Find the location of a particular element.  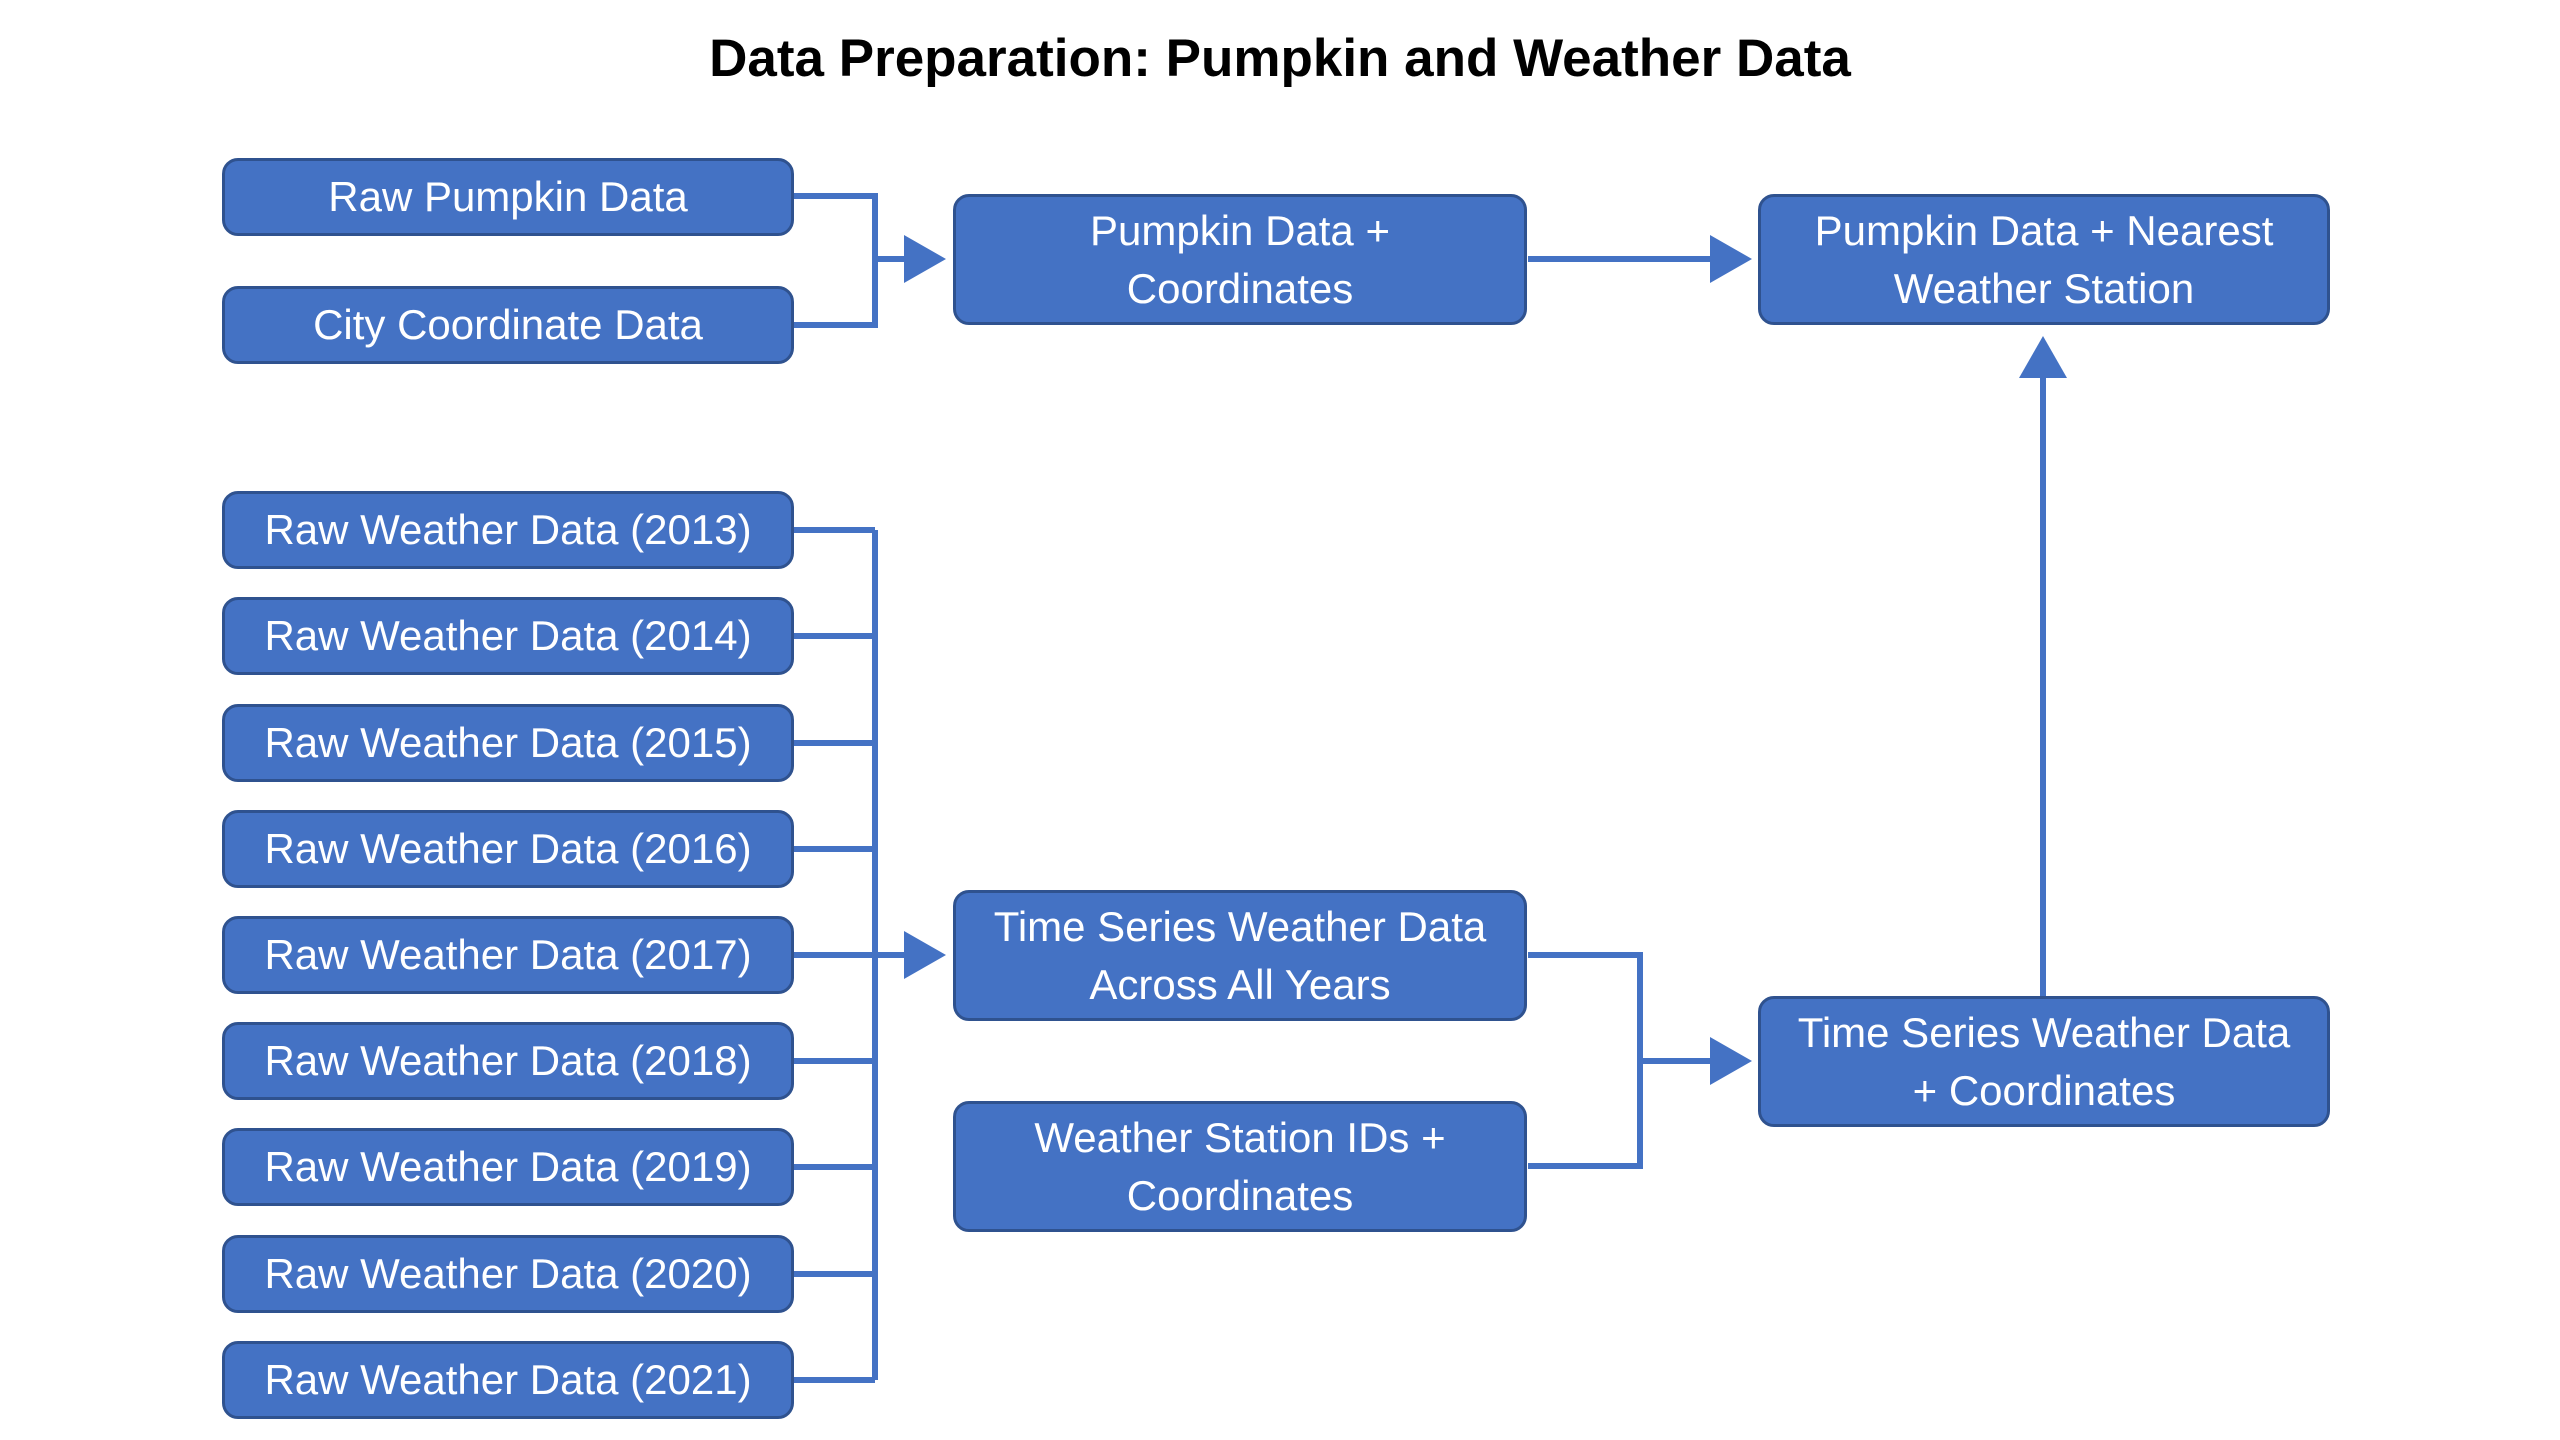

connector-ts-all-years is located at coordinates (1585, 1006).